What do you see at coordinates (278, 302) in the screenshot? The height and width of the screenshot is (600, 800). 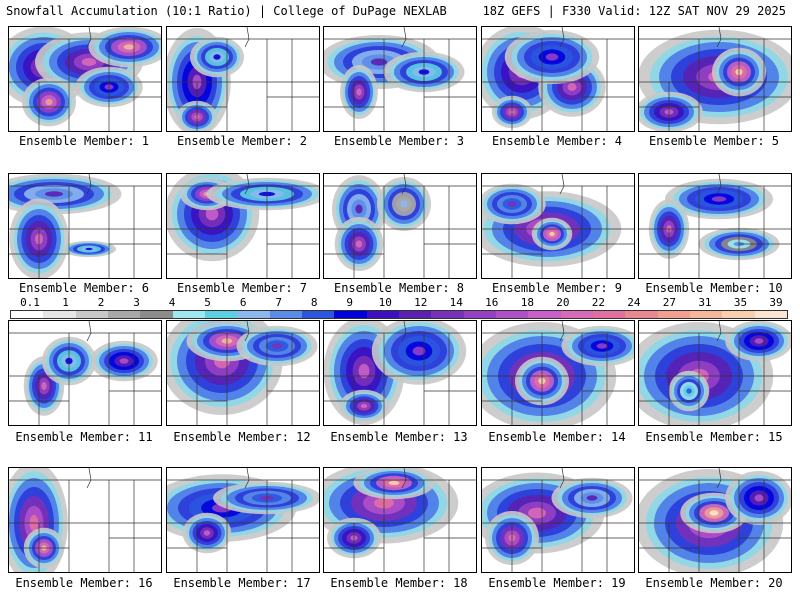 I see `colorbar-tick-label: 7` at bounding box center [278, 302].